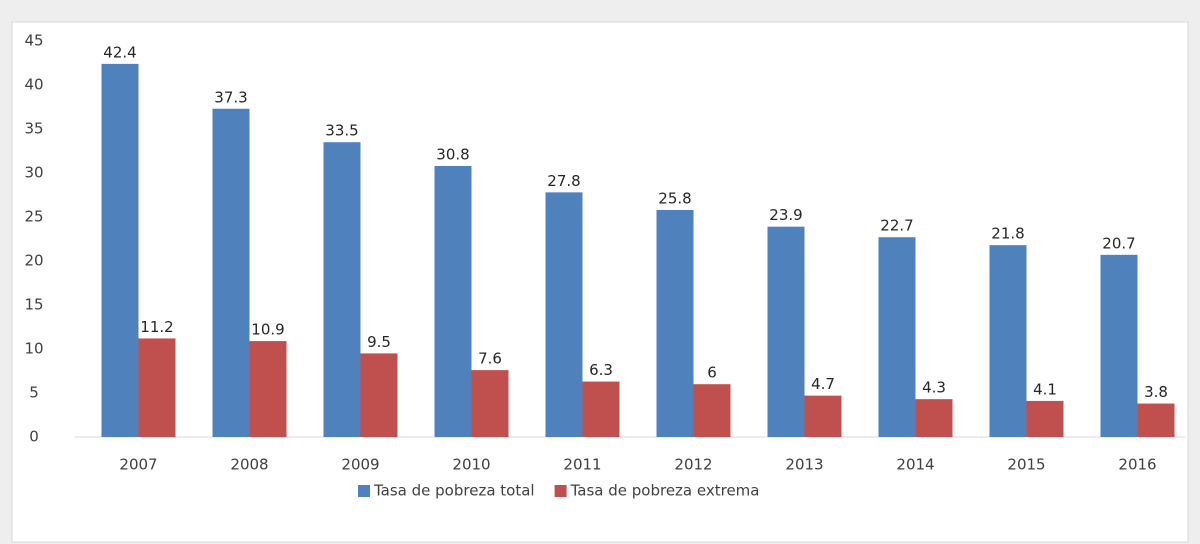 This screenshot has width=1200, height=544. Describe the element at coordinates (33, 129) in the screenshot. I see `y-tick-label: 35` at that location.